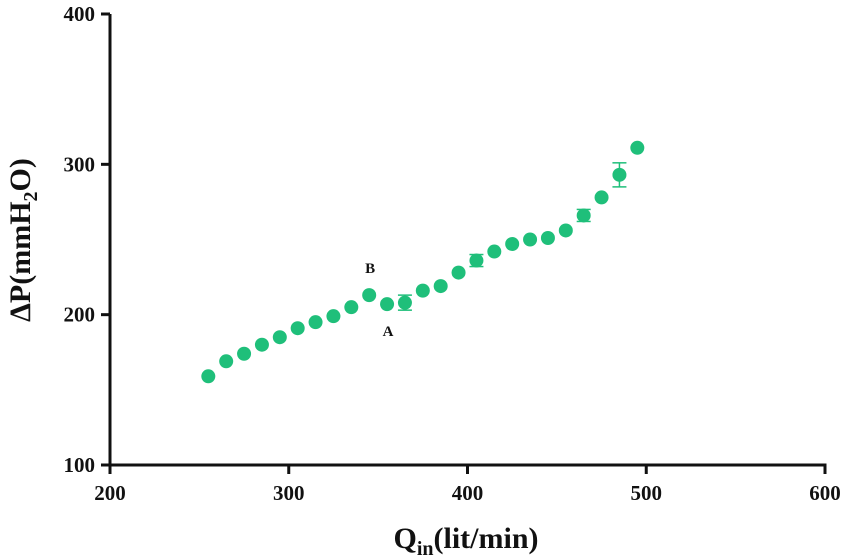  What do you see at coordinates (465, 538) in the screenshot?
I see `x-axis-title: Qin(lit/min)` at bounding box center [465, 538].